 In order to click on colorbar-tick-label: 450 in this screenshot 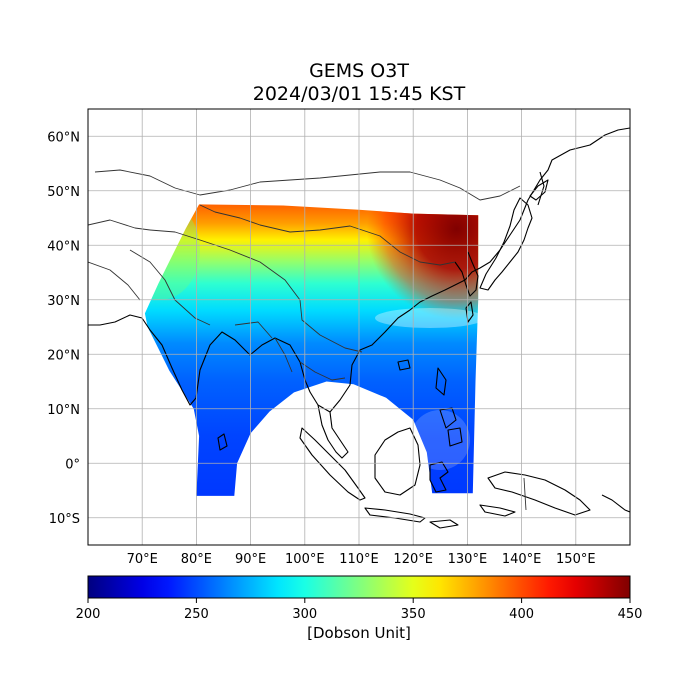, I will do `click(630, 614)`.